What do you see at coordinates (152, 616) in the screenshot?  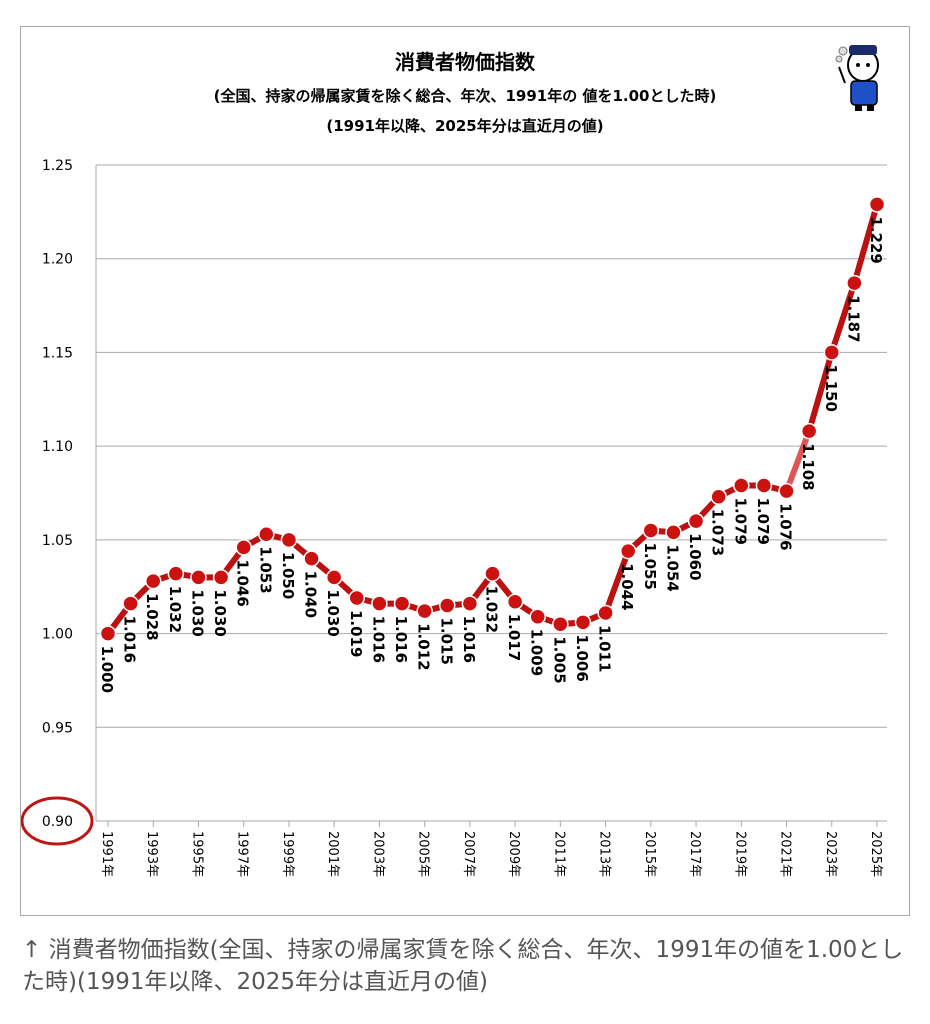 I see `data-label: 1.028` at bounding box center [152, 616].